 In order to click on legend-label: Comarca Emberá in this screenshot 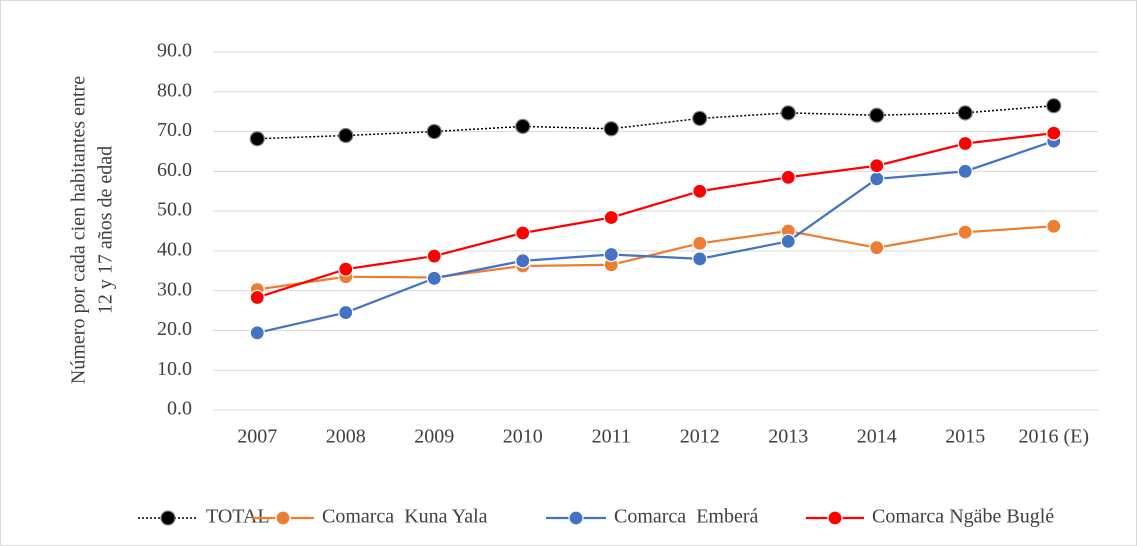, I will do `click(686, 517)`.